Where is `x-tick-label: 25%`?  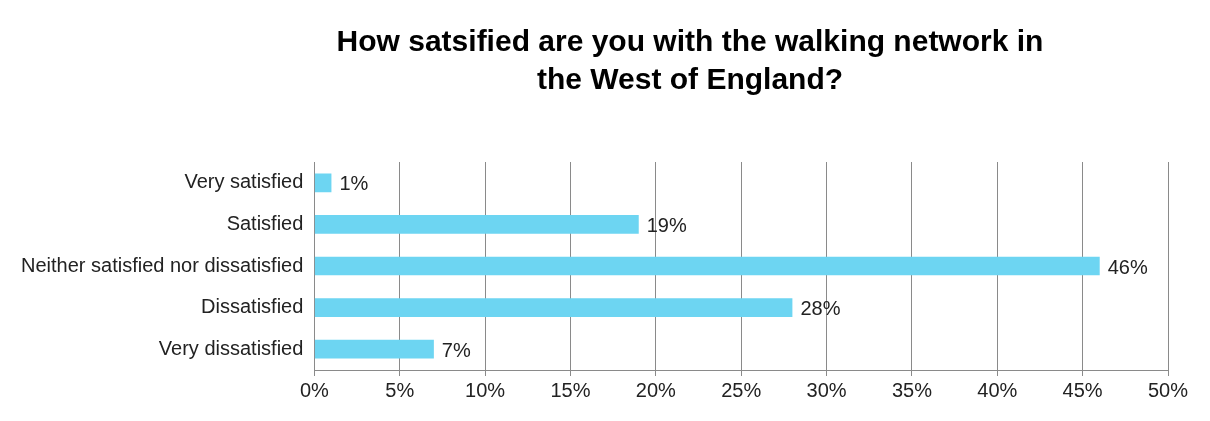
x-tick-label: 25% is located at coordinates (741, 389).